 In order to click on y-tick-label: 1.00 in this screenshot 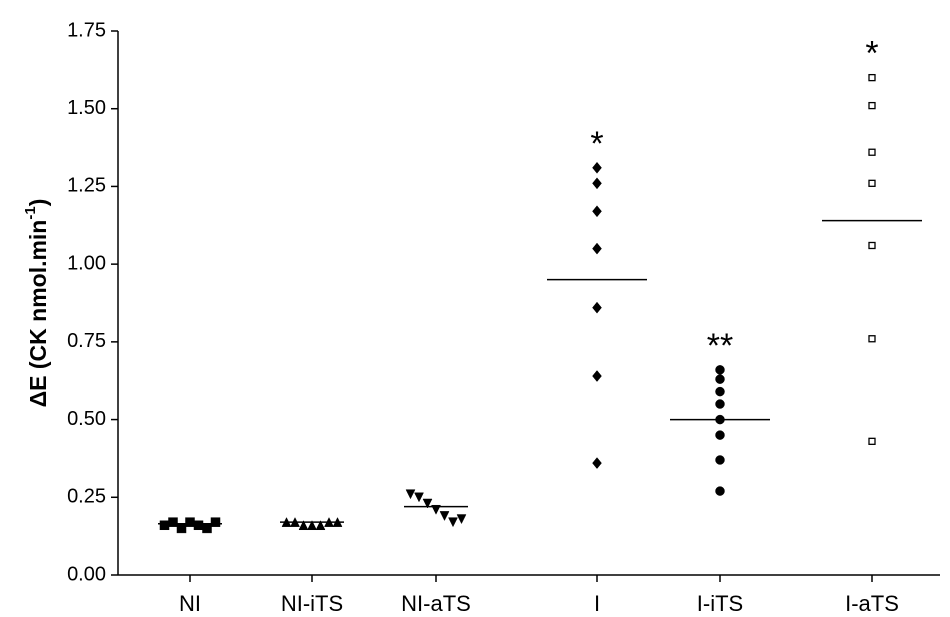, I will do `click(86, 263)`.